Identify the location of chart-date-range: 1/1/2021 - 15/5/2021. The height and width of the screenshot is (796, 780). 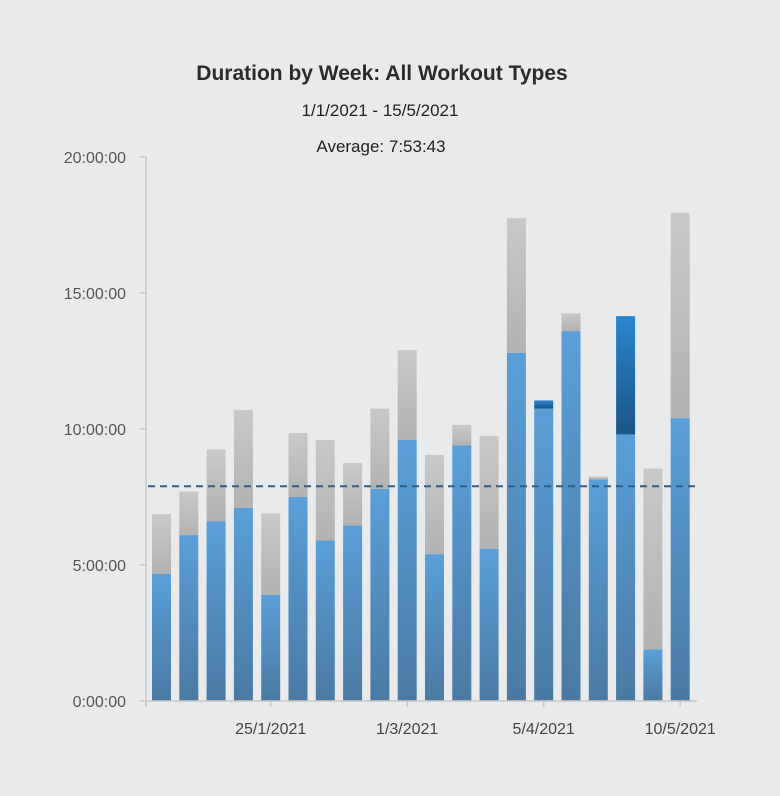
(380, 110).